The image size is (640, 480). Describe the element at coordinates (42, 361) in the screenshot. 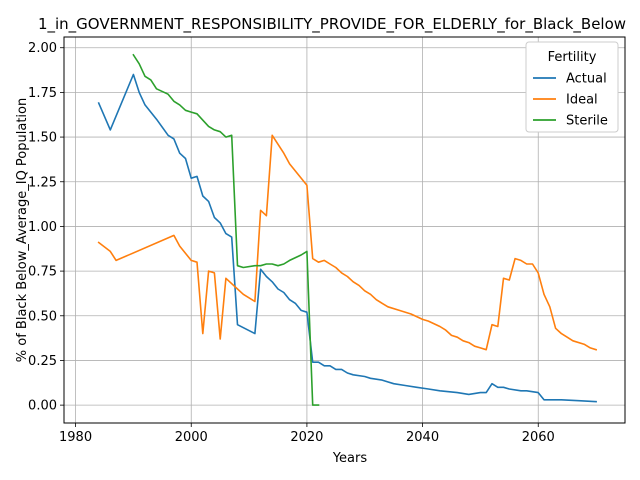

I see `y-tick-label: 0.25` at that location.